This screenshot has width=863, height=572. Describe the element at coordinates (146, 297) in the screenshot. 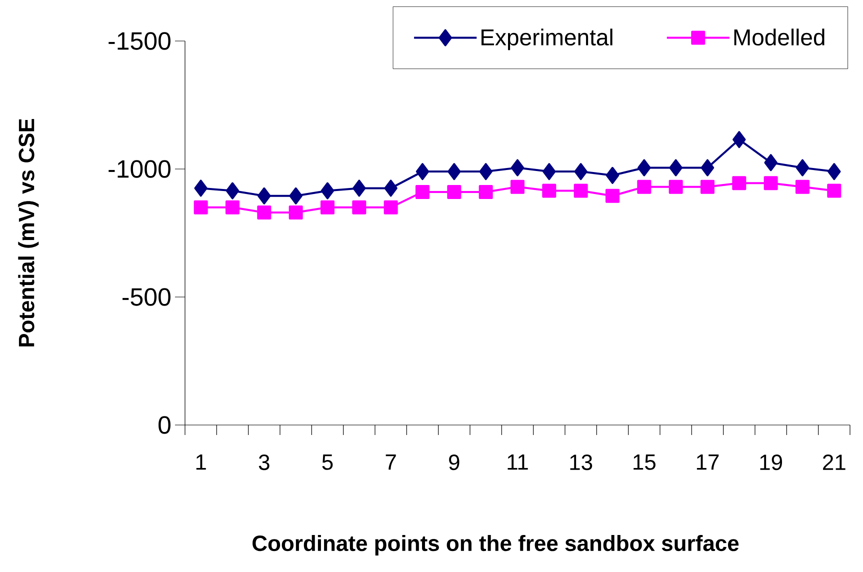

I see `y-tick-label: -500` at that location.